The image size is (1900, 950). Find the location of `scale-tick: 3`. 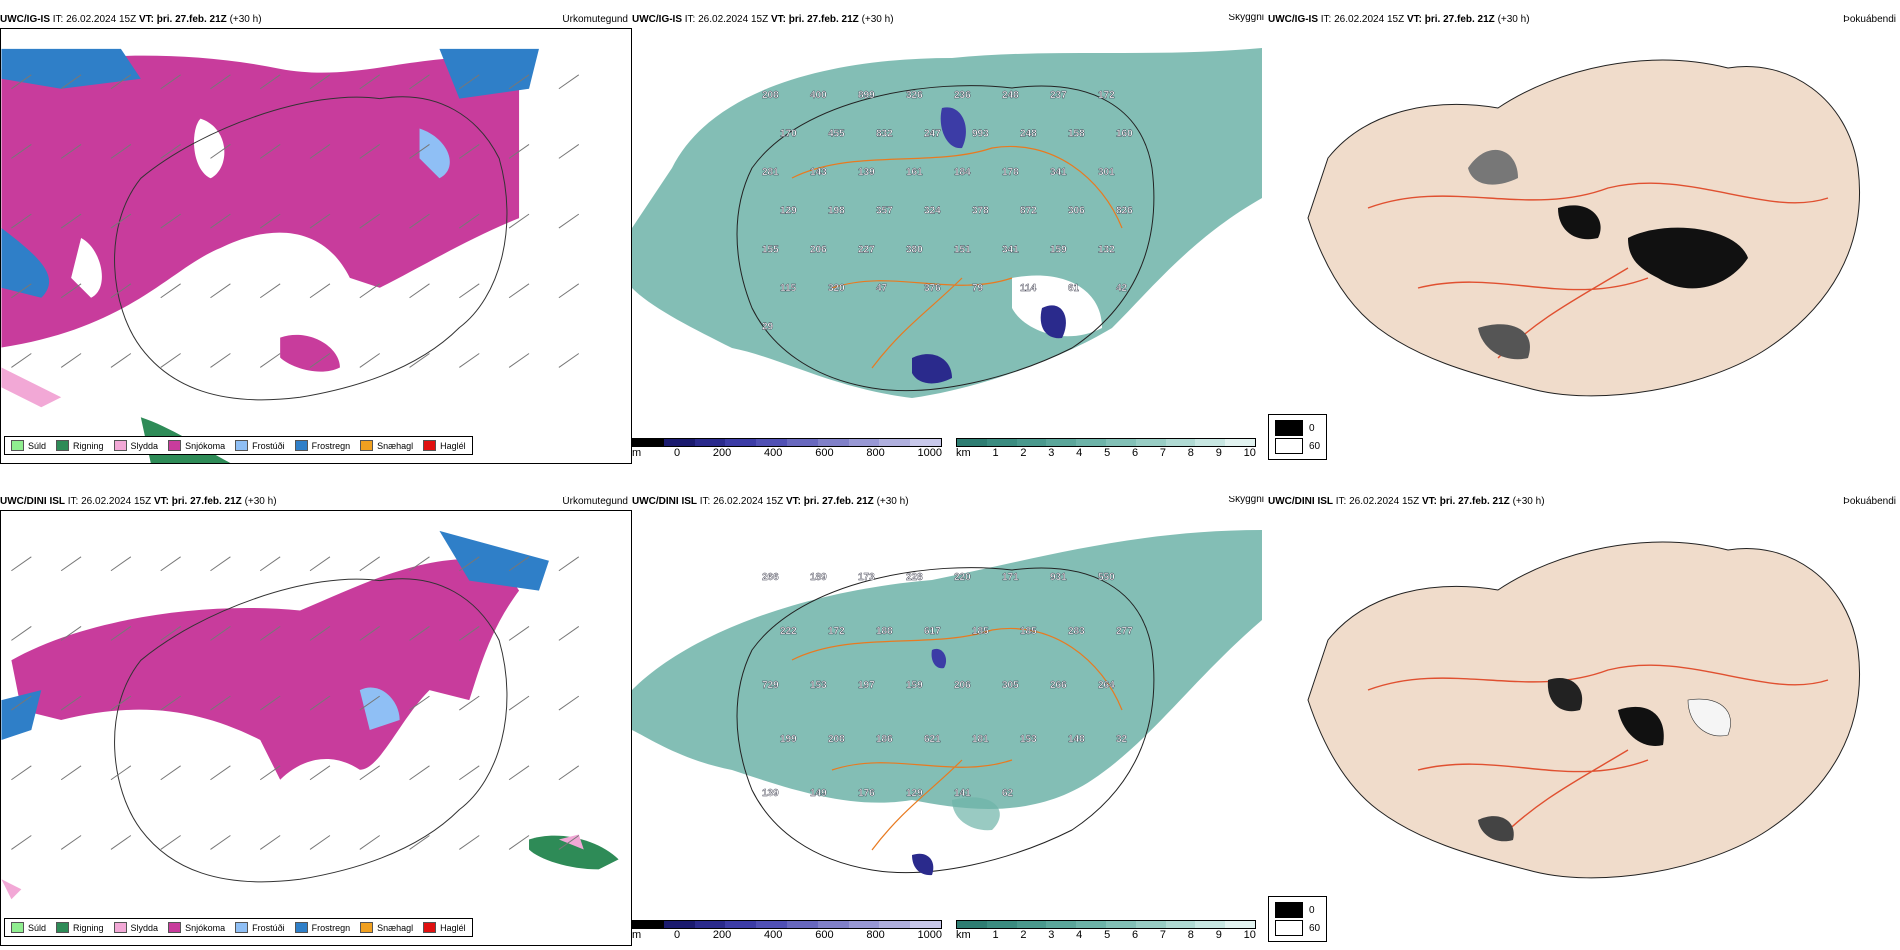

scale-tick: 3 is located at coordinates (1051, 935).